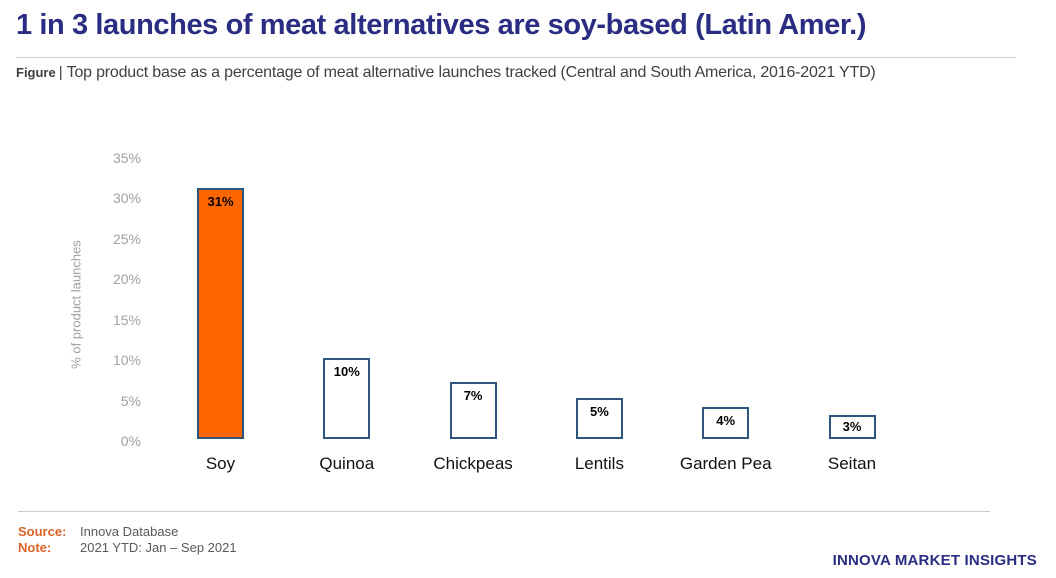 The width and height of the screenshot is (1056, 578). Describe the element at coordinates (129, 531) in the screenshot. I see `source-value: Innova Database` at that location.